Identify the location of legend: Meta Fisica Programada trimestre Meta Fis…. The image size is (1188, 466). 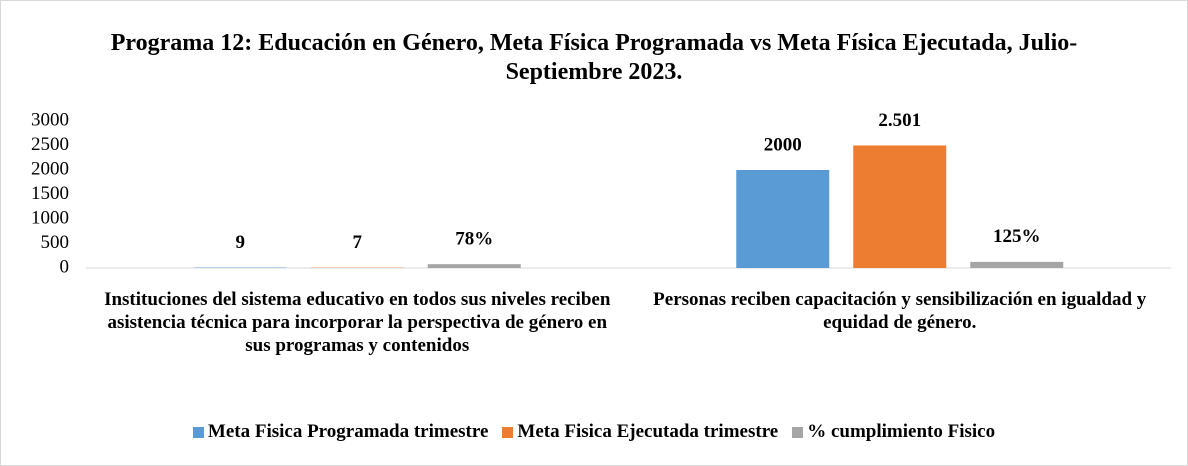
(594, 432).